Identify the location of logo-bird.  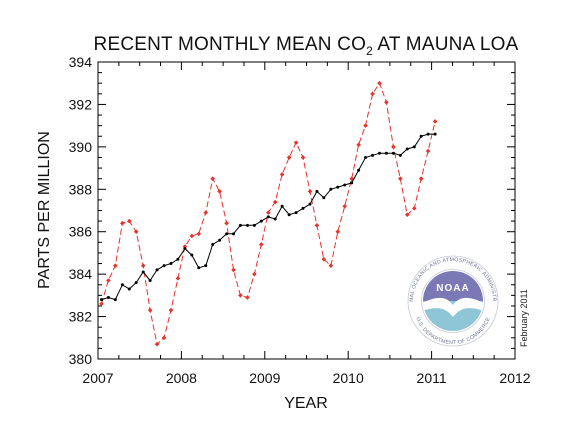
(453, 307).